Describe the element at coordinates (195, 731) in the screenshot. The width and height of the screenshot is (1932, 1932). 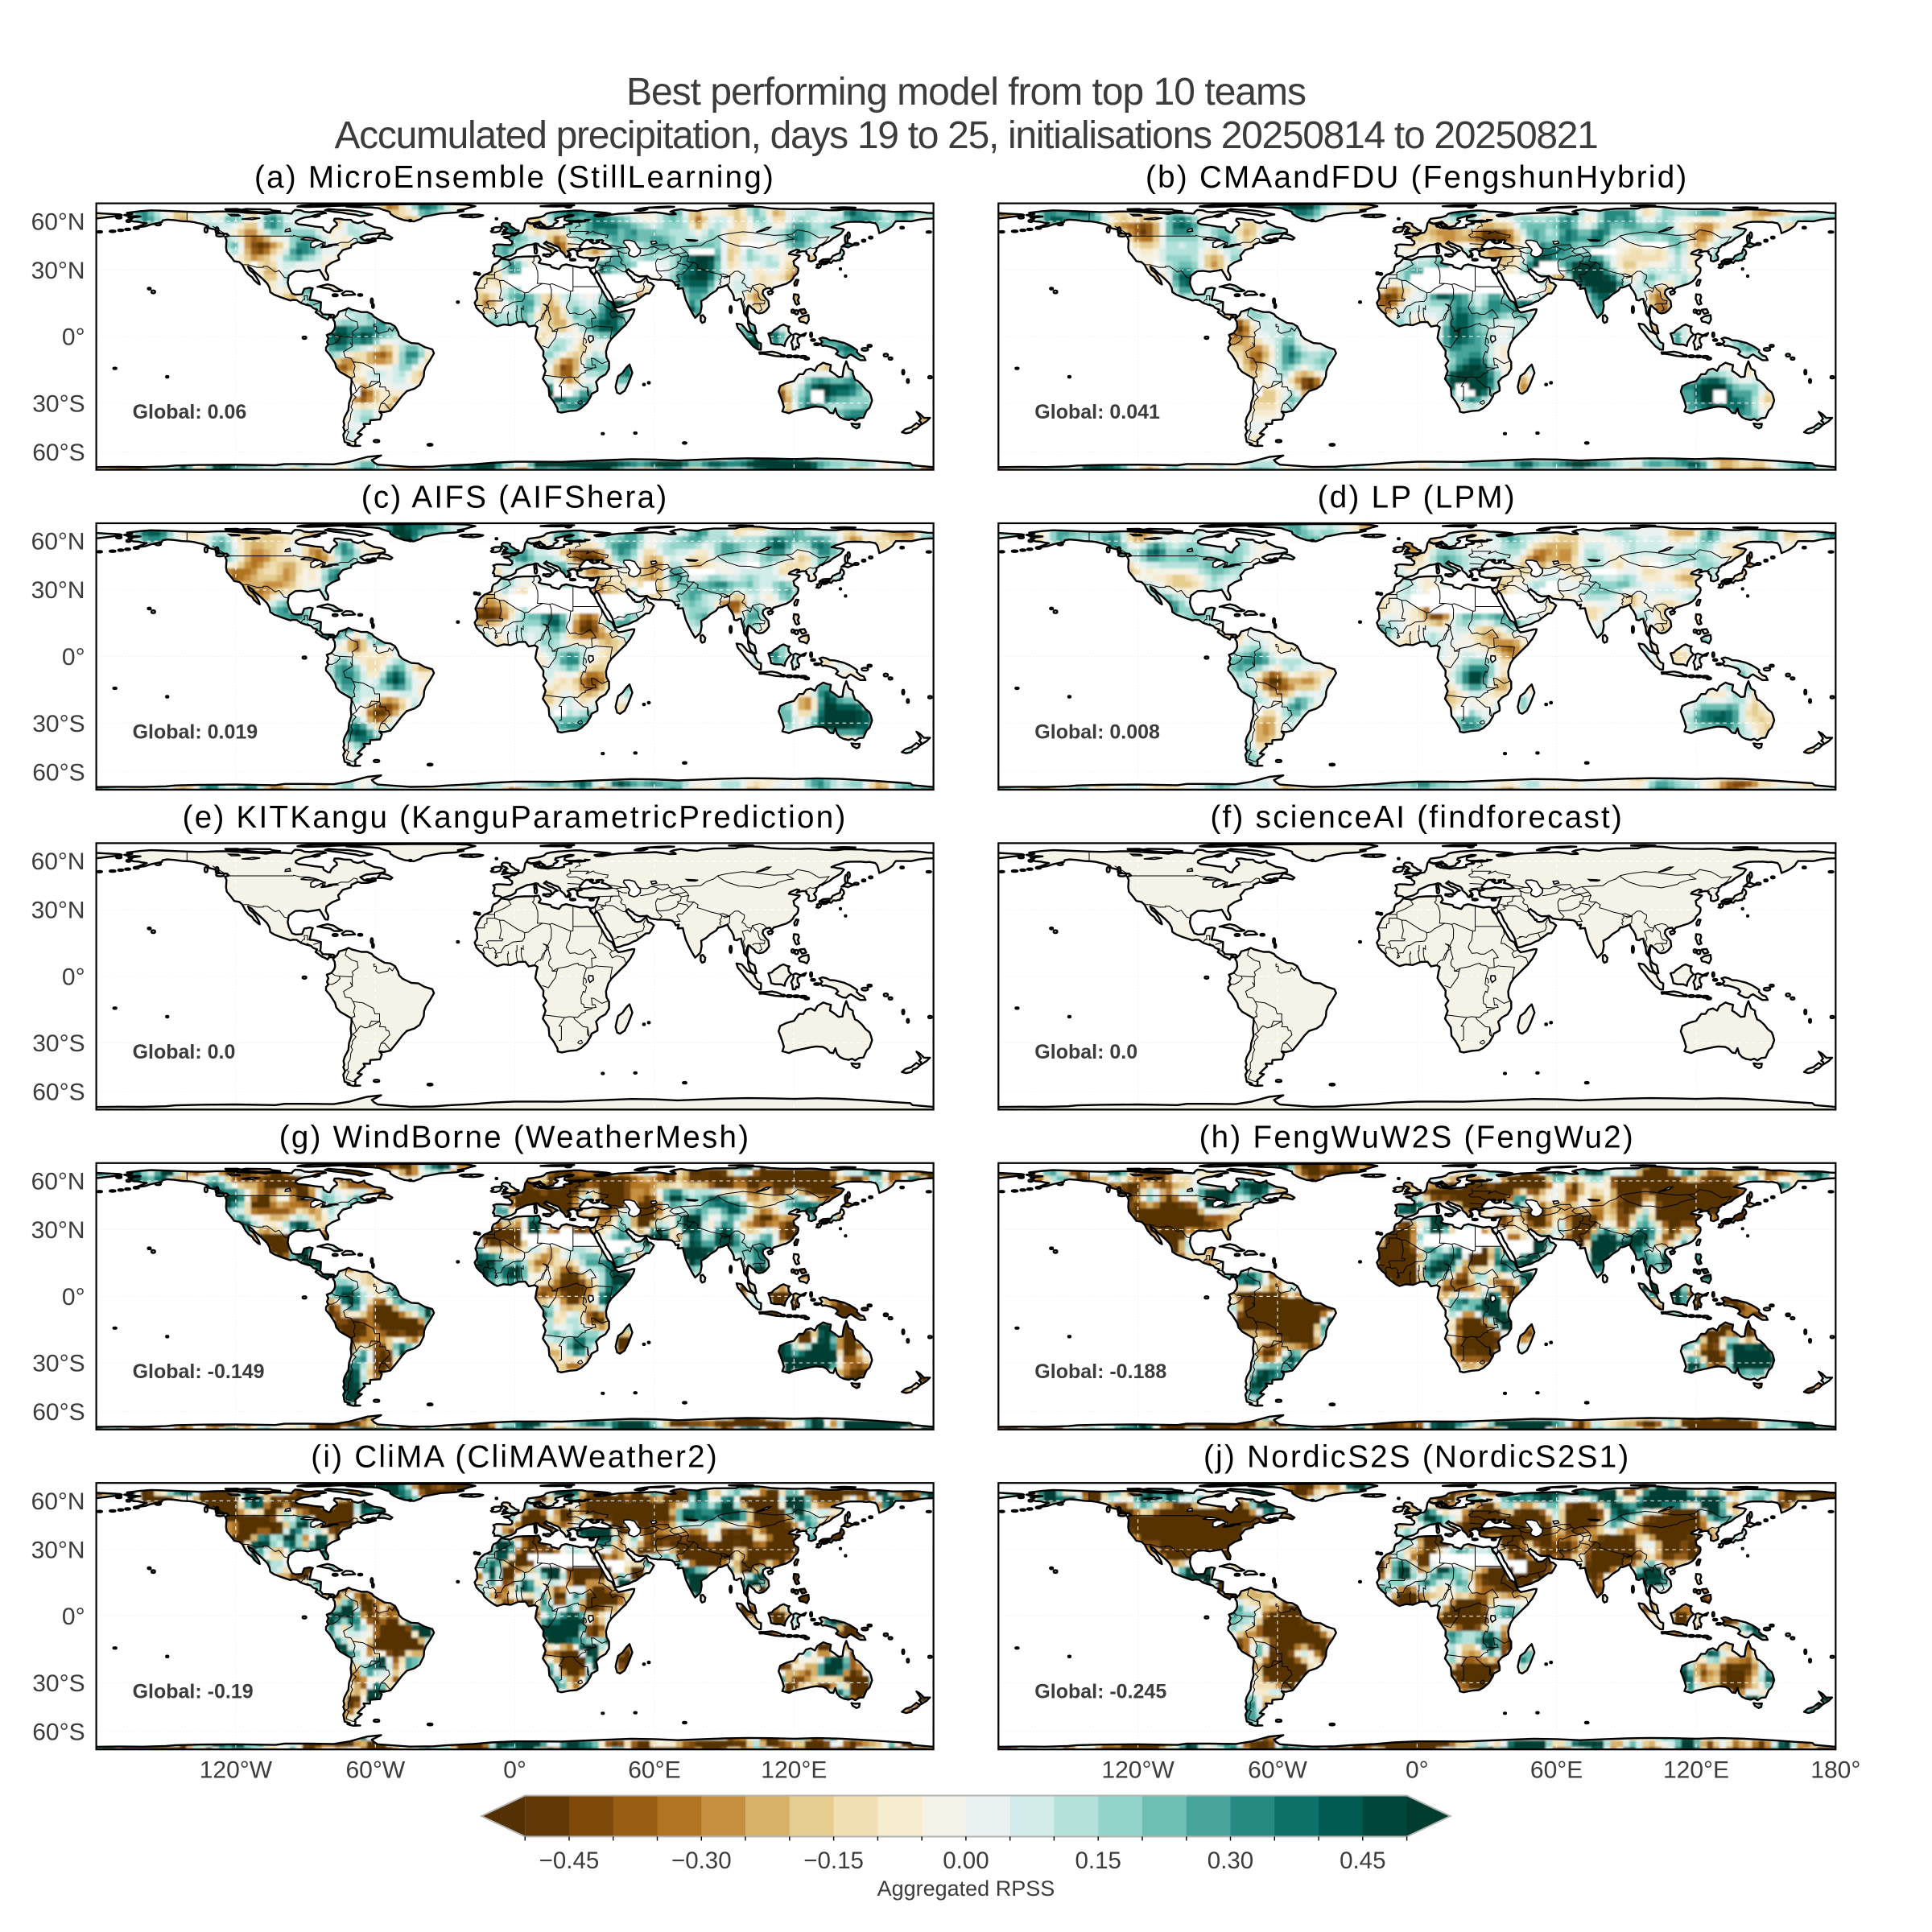
I see `svg-text: Global: 0.019` at that location.